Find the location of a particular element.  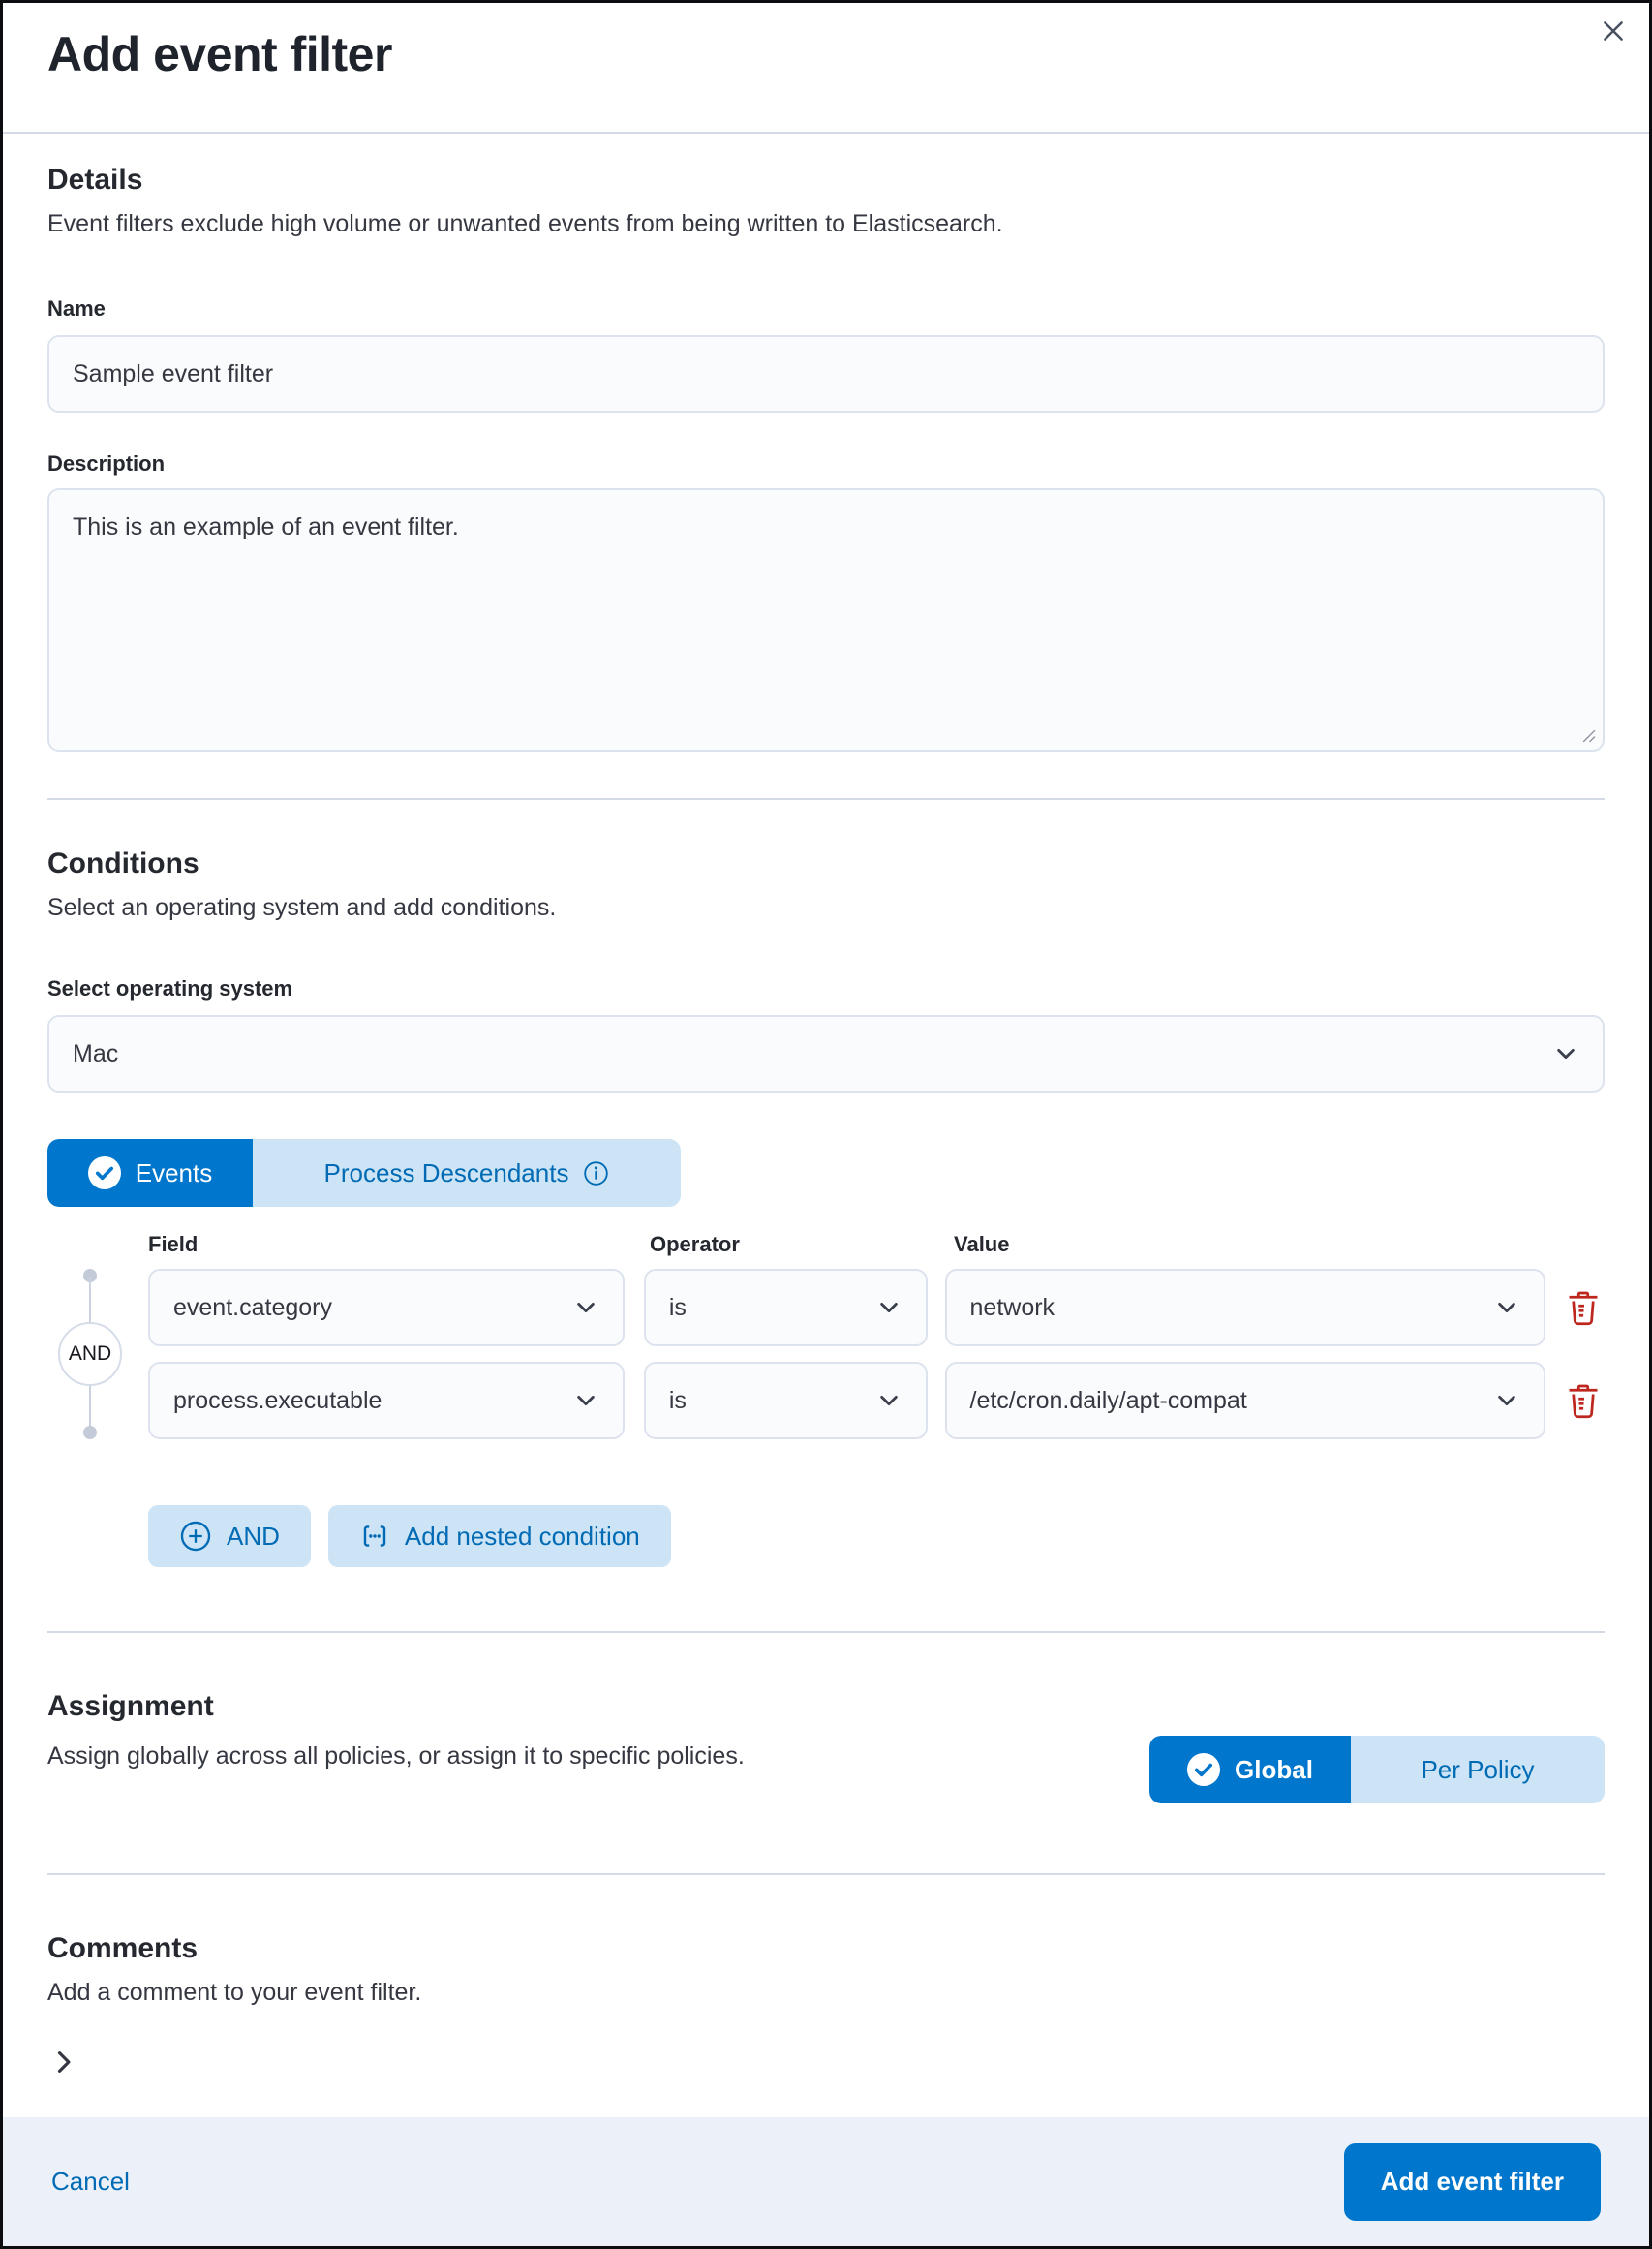

comments-subtitle: Add a comment to your event filter. is located at coordinates (234, 1992).